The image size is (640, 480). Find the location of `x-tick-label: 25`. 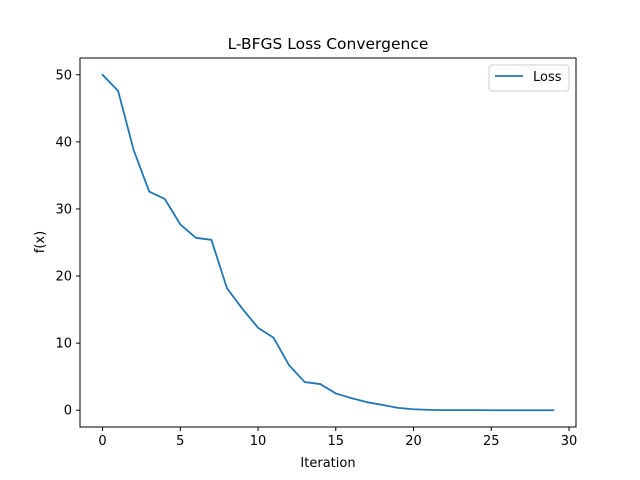

x-tick-label: 25 is located at coordinates (491, 441).